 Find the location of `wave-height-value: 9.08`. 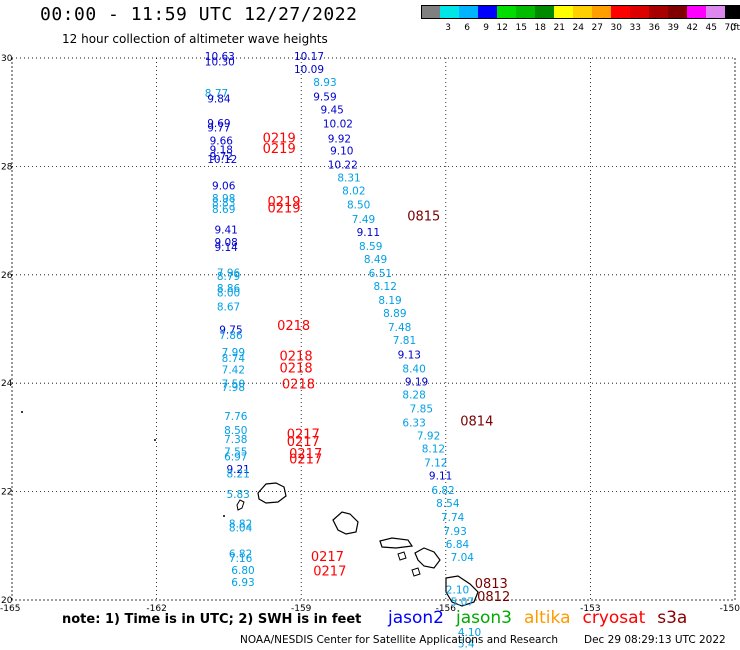

wave-height-value: 9.08 is located at coordinates (225, 243).